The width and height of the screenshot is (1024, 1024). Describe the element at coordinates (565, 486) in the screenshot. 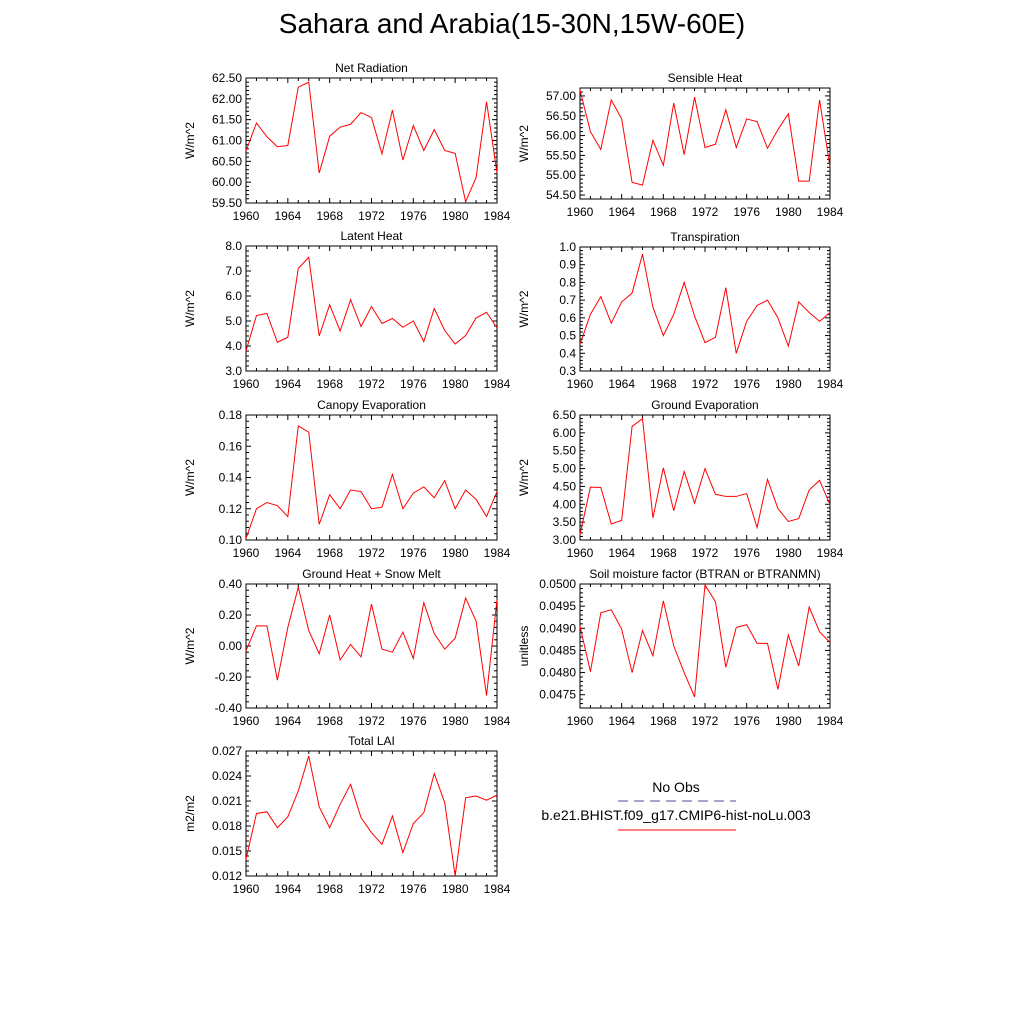

I see `y-tick-label: 4.50` at that location.